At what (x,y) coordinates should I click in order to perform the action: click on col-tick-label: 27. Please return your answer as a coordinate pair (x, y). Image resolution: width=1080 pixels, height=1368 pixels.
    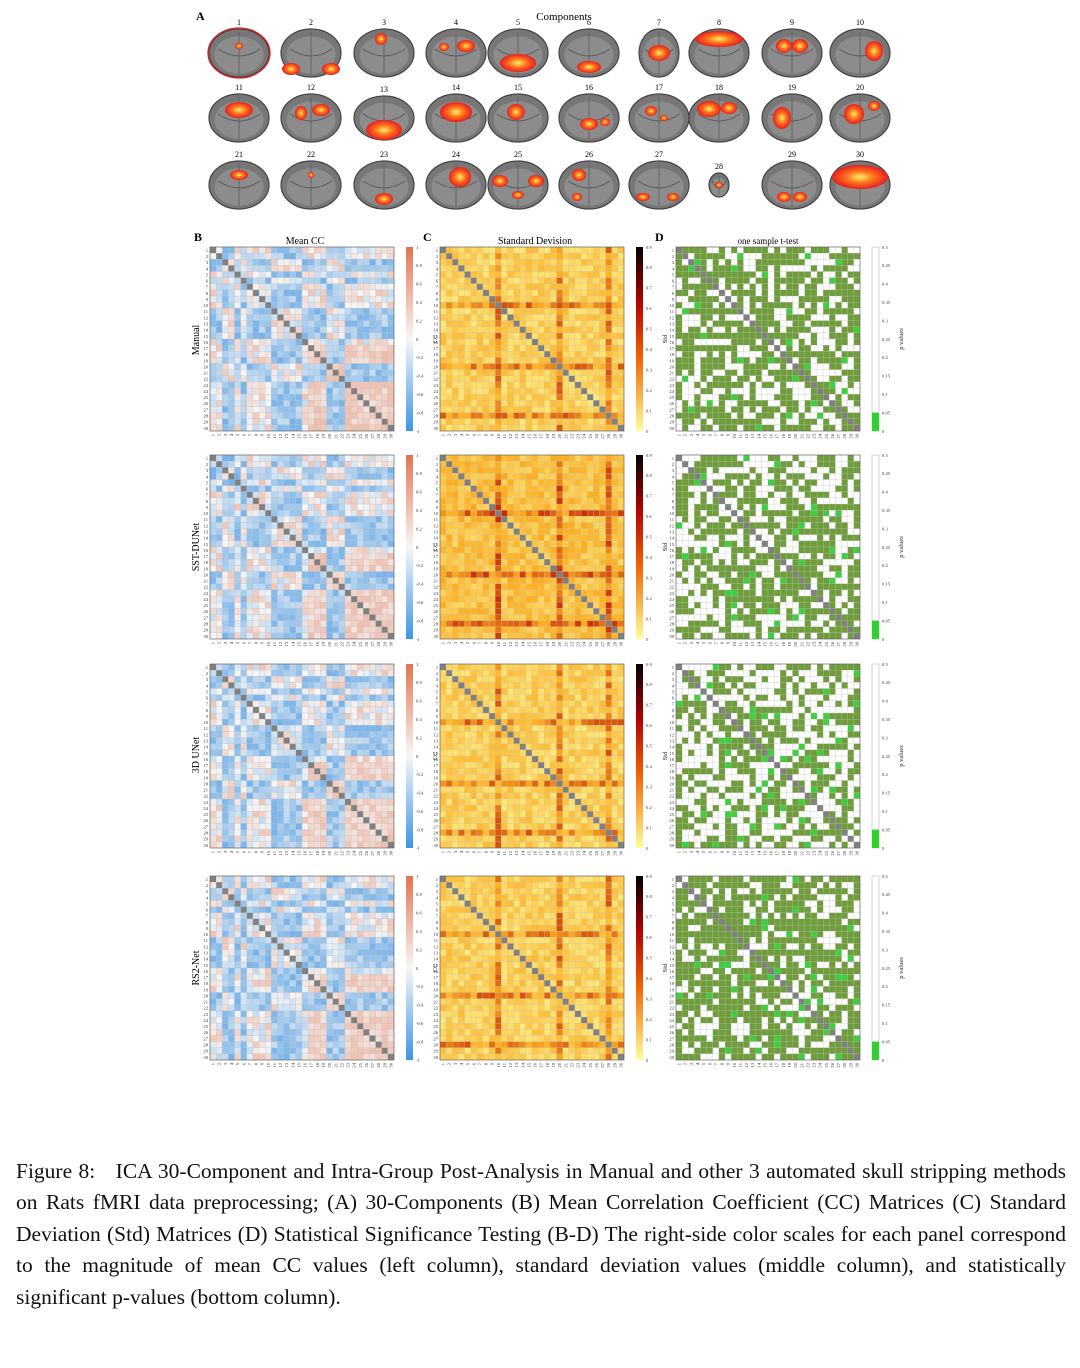
    Looking at the image, I should click on (372, 852).